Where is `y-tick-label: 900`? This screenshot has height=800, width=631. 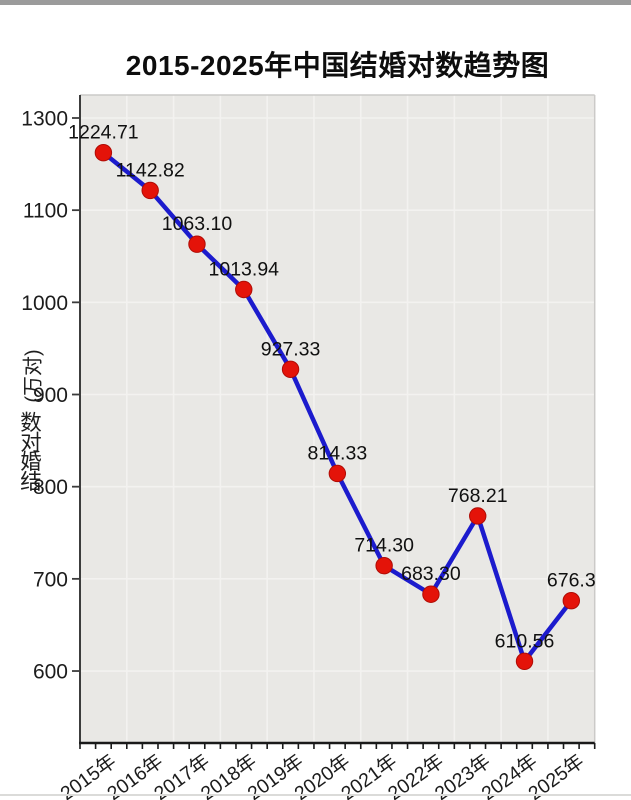 y-tick-label: 900 is located at coordinates (50, 395).